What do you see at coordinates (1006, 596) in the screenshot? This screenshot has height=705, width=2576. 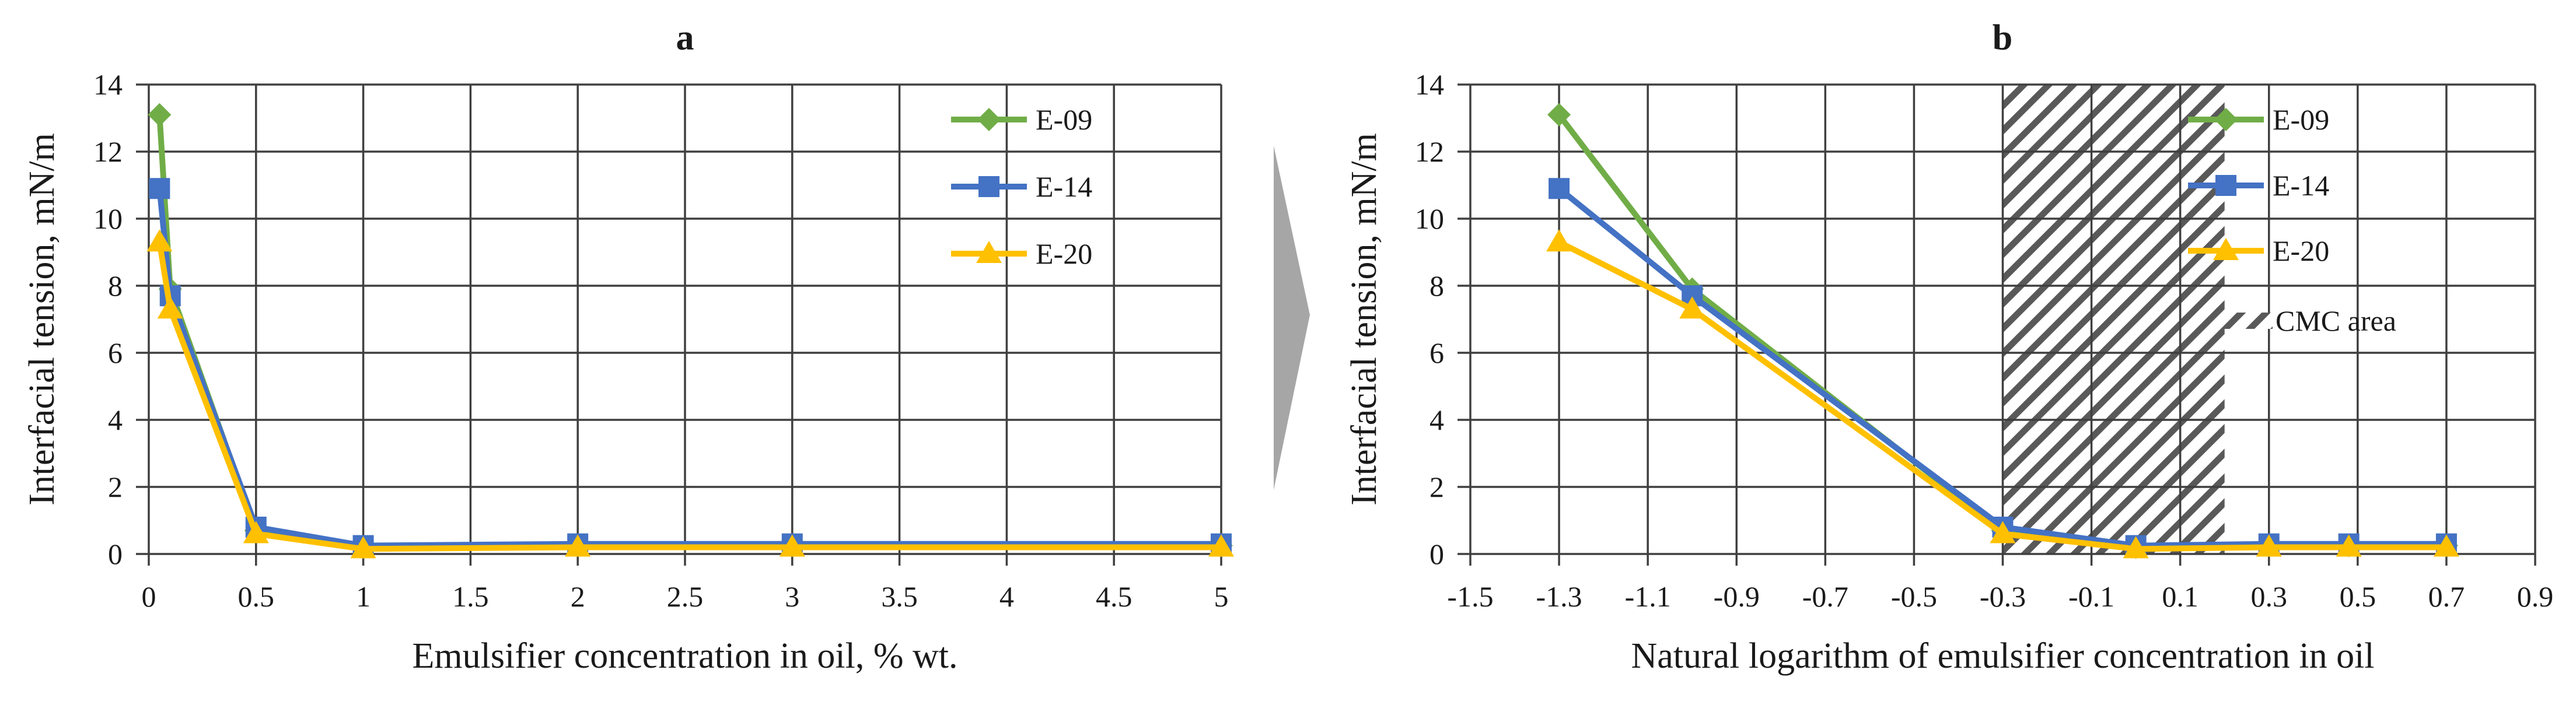 I see `x-tick-label: 4` at bounding box center [1006, 596].